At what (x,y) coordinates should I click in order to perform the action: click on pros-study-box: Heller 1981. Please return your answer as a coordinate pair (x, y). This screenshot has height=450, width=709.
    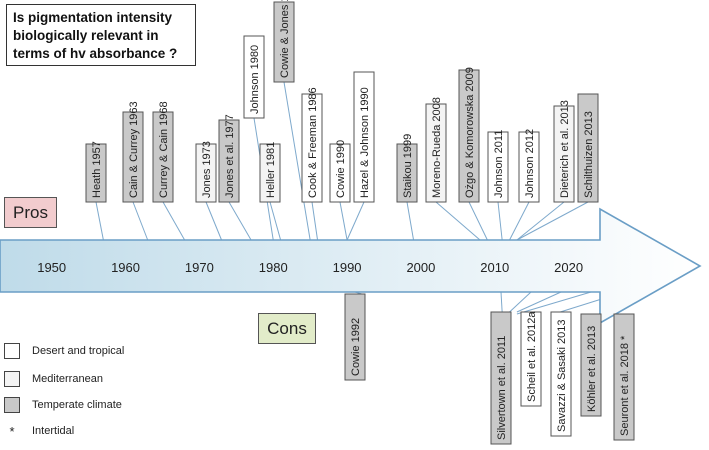
    Looking at the image, I should click on (270, 172).